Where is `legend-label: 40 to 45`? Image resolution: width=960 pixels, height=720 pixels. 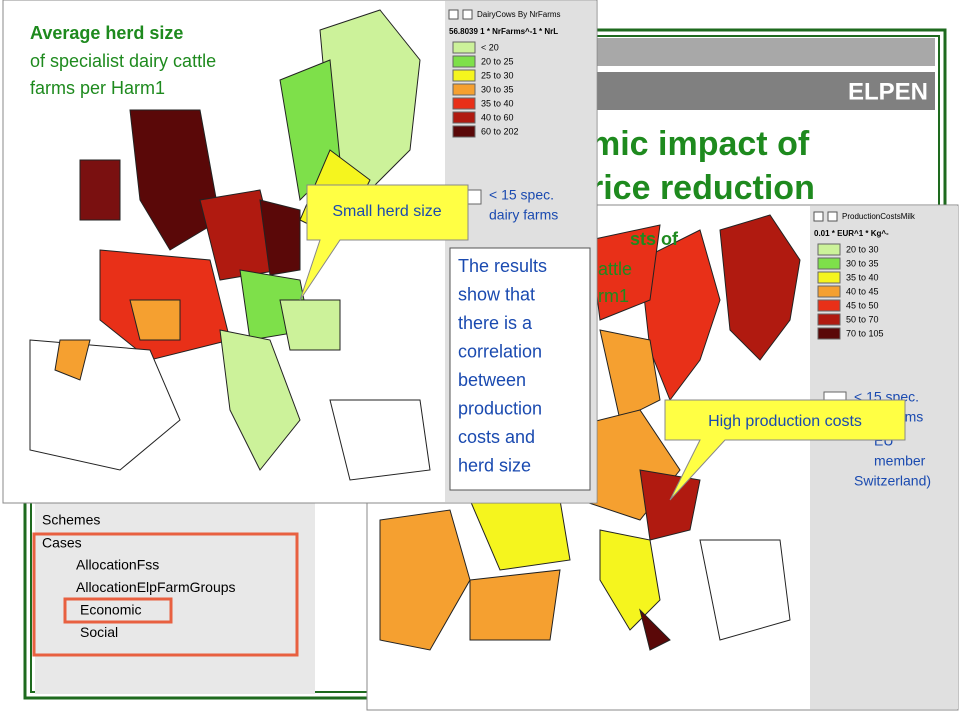
legend-label: 40 to 45 is located at coordinates (862, 291).